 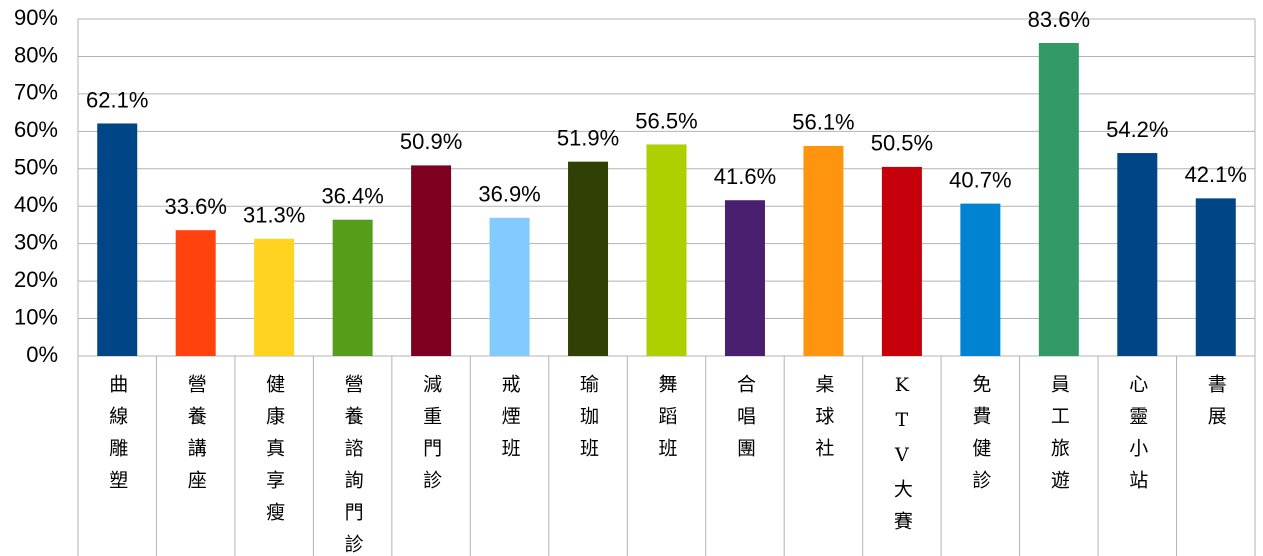 I want to click on x-tick-label: 免費健診, so click(x=980, y=438).